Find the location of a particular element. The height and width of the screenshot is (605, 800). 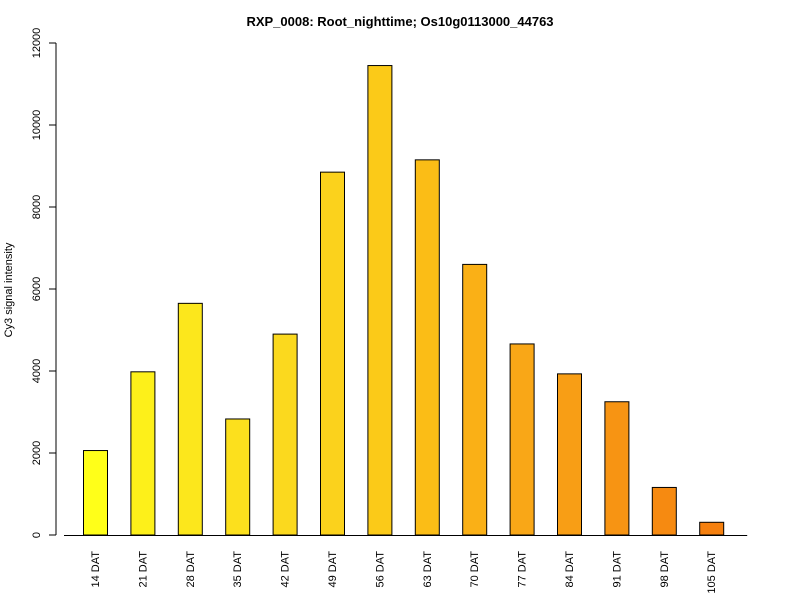

x-tick-label: 56 DAT is located at coordinates (380, 569).